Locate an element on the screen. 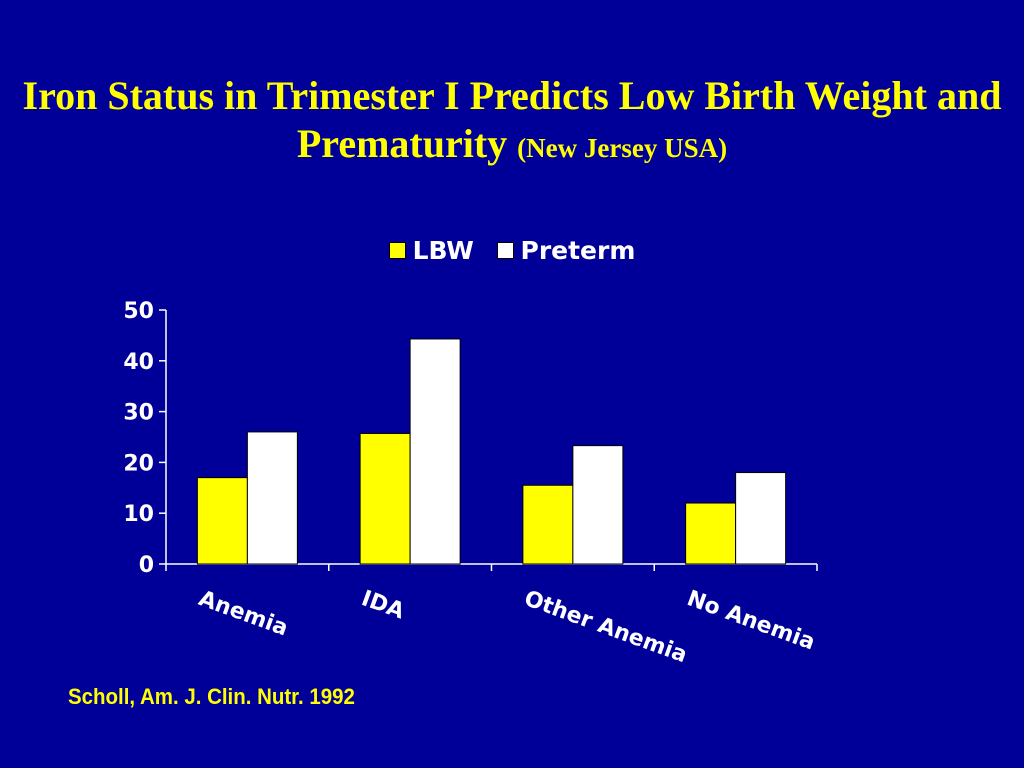 Image resolution: width=1024 pixels, height=768 pixels. legend-item-lbw: LBW is located at coordinates (431, 250).